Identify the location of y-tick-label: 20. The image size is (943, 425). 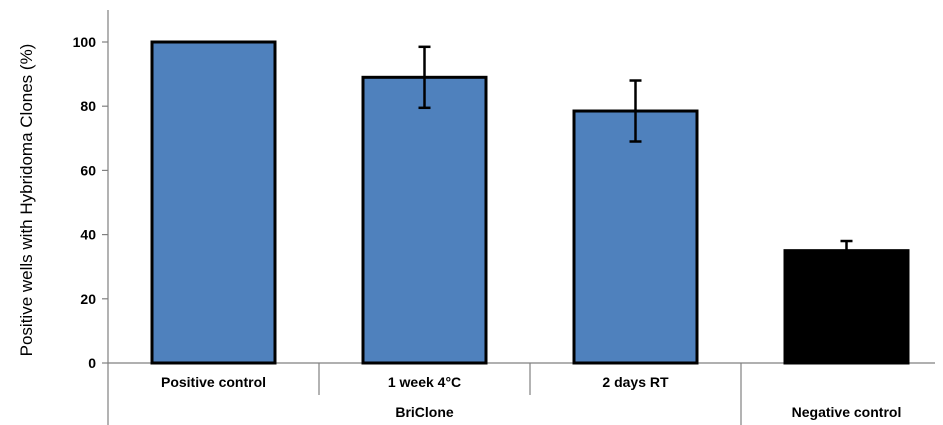
(88, 299).